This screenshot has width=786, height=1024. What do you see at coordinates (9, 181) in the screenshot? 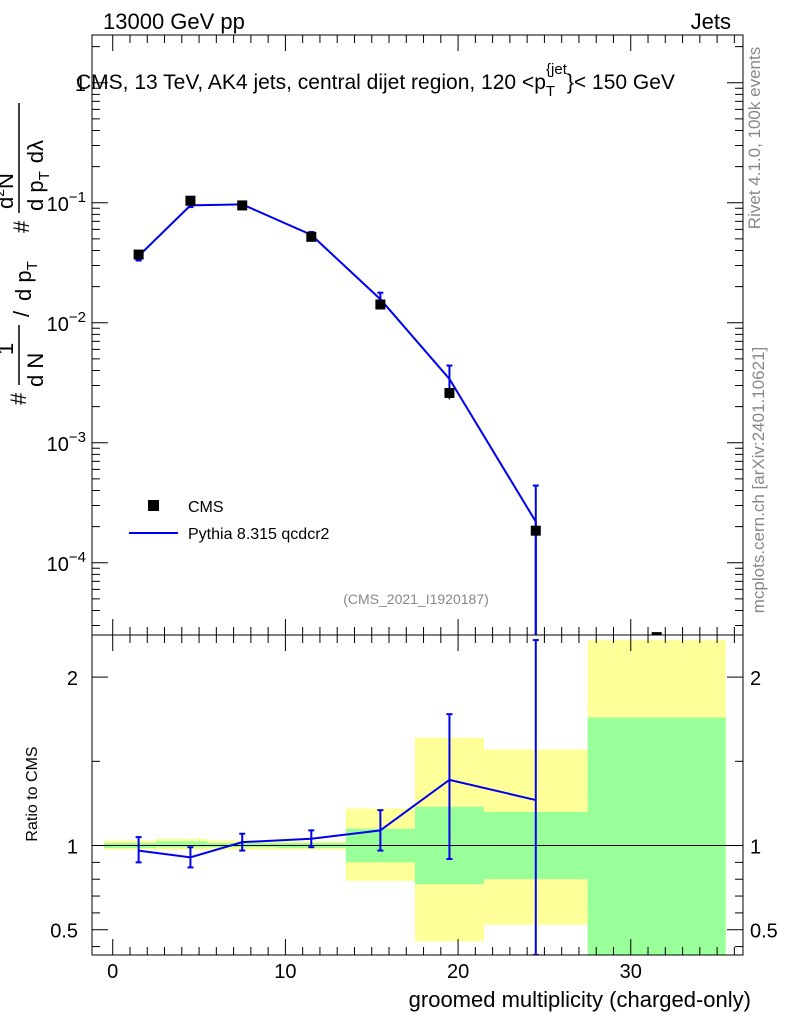
I see `ylabel-n: N` at bounding box center [9, 181].